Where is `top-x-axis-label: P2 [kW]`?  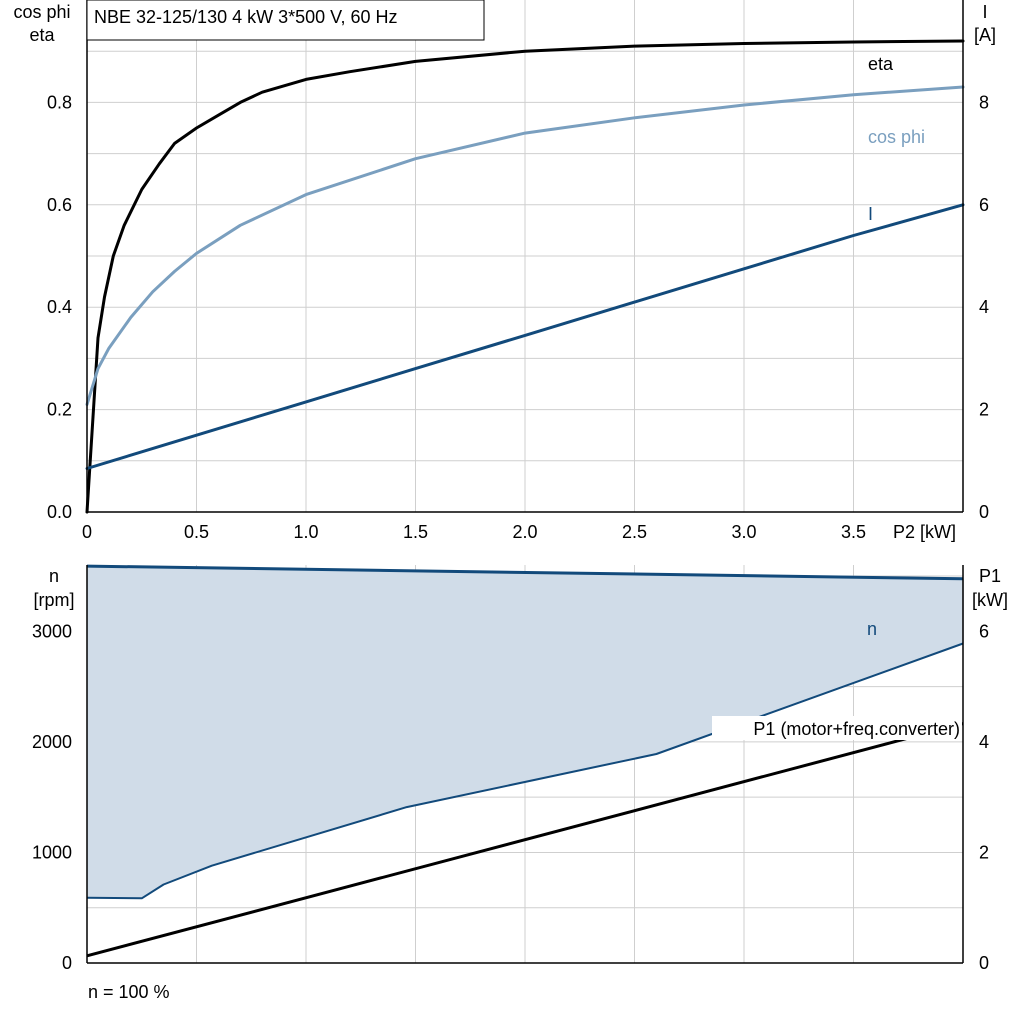 top-x-axis-label: P2 [kW] is located at coordinates (924, 532).